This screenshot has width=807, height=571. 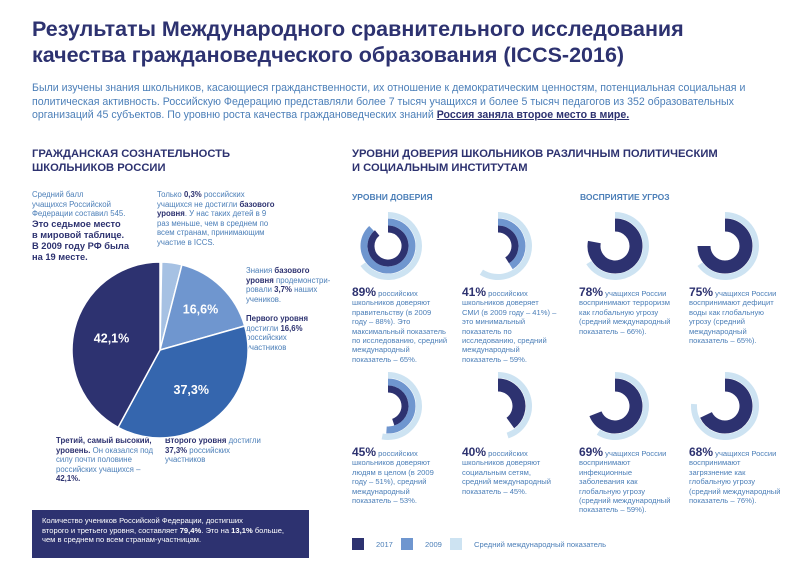 What do you see at coordinates (302, 280) in the screenshot?
I see `note-text: продемонстри-` at bounding box center [302, 280].